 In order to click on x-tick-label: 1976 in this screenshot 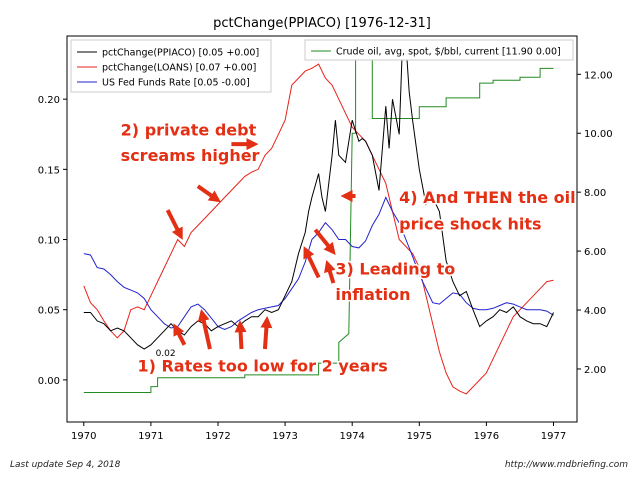, I will do `click(486, 436)`.